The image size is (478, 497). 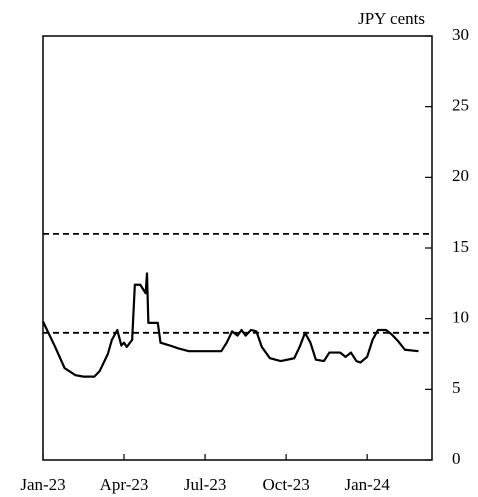 What do you see at coordinates (460, 317) in the screenshot?
I see `y-tick-label: 10` at bounding box center [460, 317].